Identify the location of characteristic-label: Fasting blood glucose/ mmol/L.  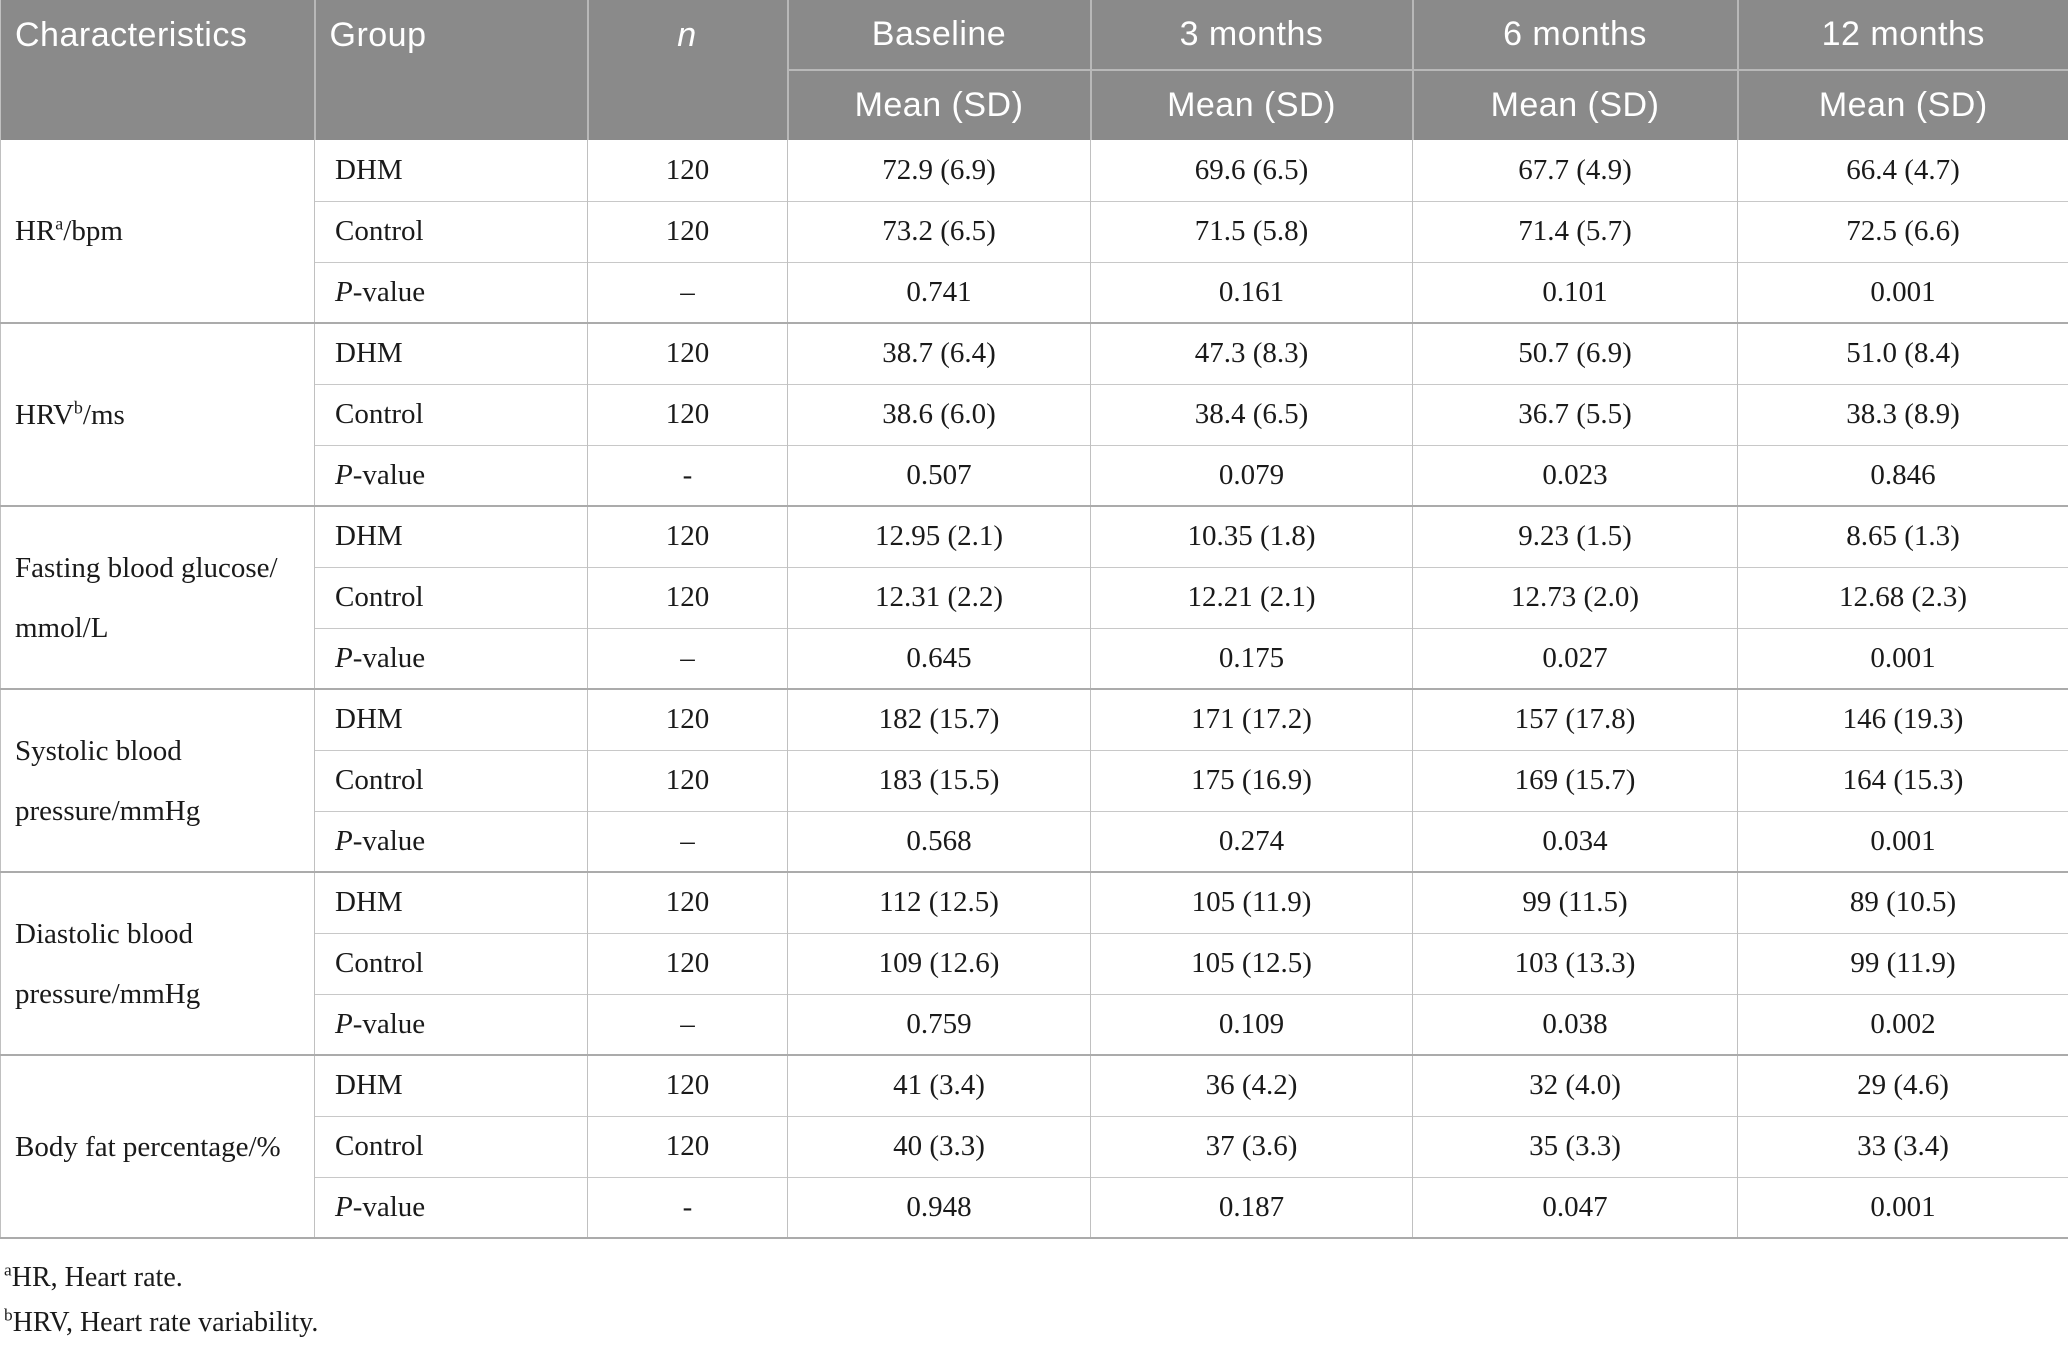
(146, 598).